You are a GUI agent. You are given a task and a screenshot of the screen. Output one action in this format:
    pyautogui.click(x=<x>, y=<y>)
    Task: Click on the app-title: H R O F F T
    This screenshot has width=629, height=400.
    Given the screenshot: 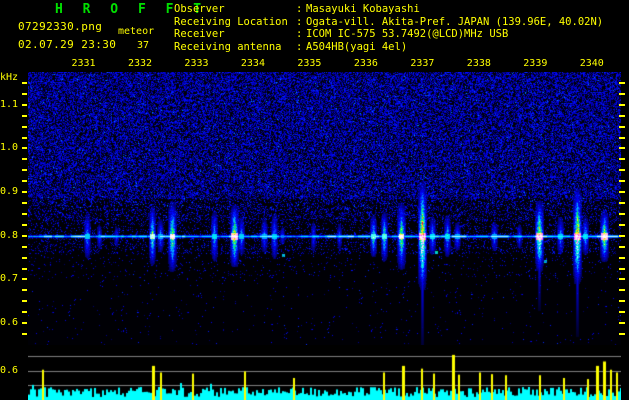 What is the action you would take?
    pyautogui.click(x=131, y=9)
    